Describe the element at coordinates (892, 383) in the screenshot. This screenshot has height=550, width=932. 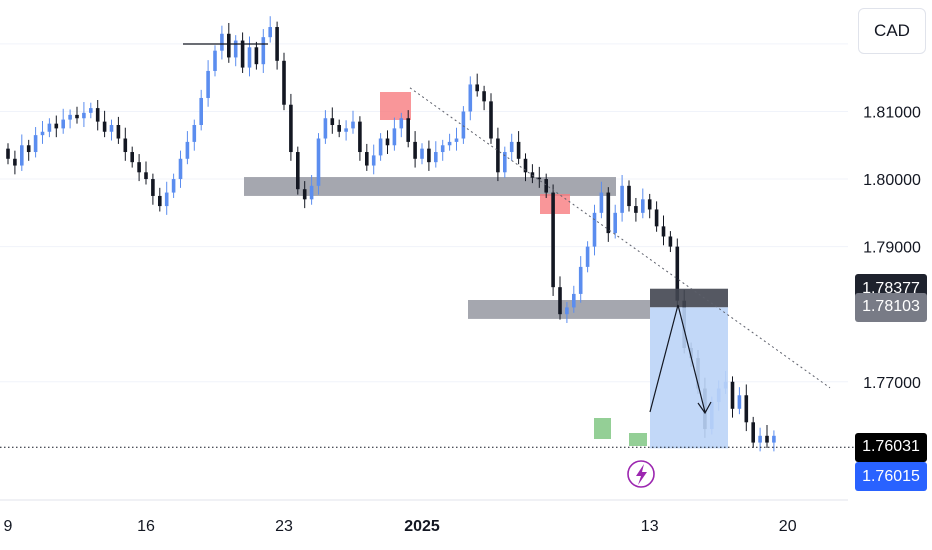
I see `price-tick-label: 1.77000` at that location.